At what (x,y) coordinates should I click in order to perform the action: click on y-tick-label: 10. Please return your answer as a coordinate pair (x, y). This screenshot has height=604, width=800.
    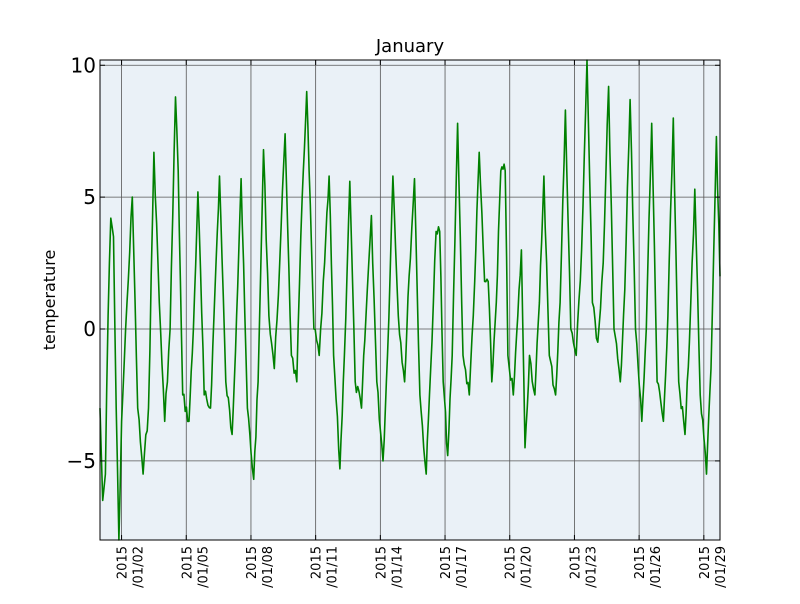
    Looking at the image, I should click on (83, 65).